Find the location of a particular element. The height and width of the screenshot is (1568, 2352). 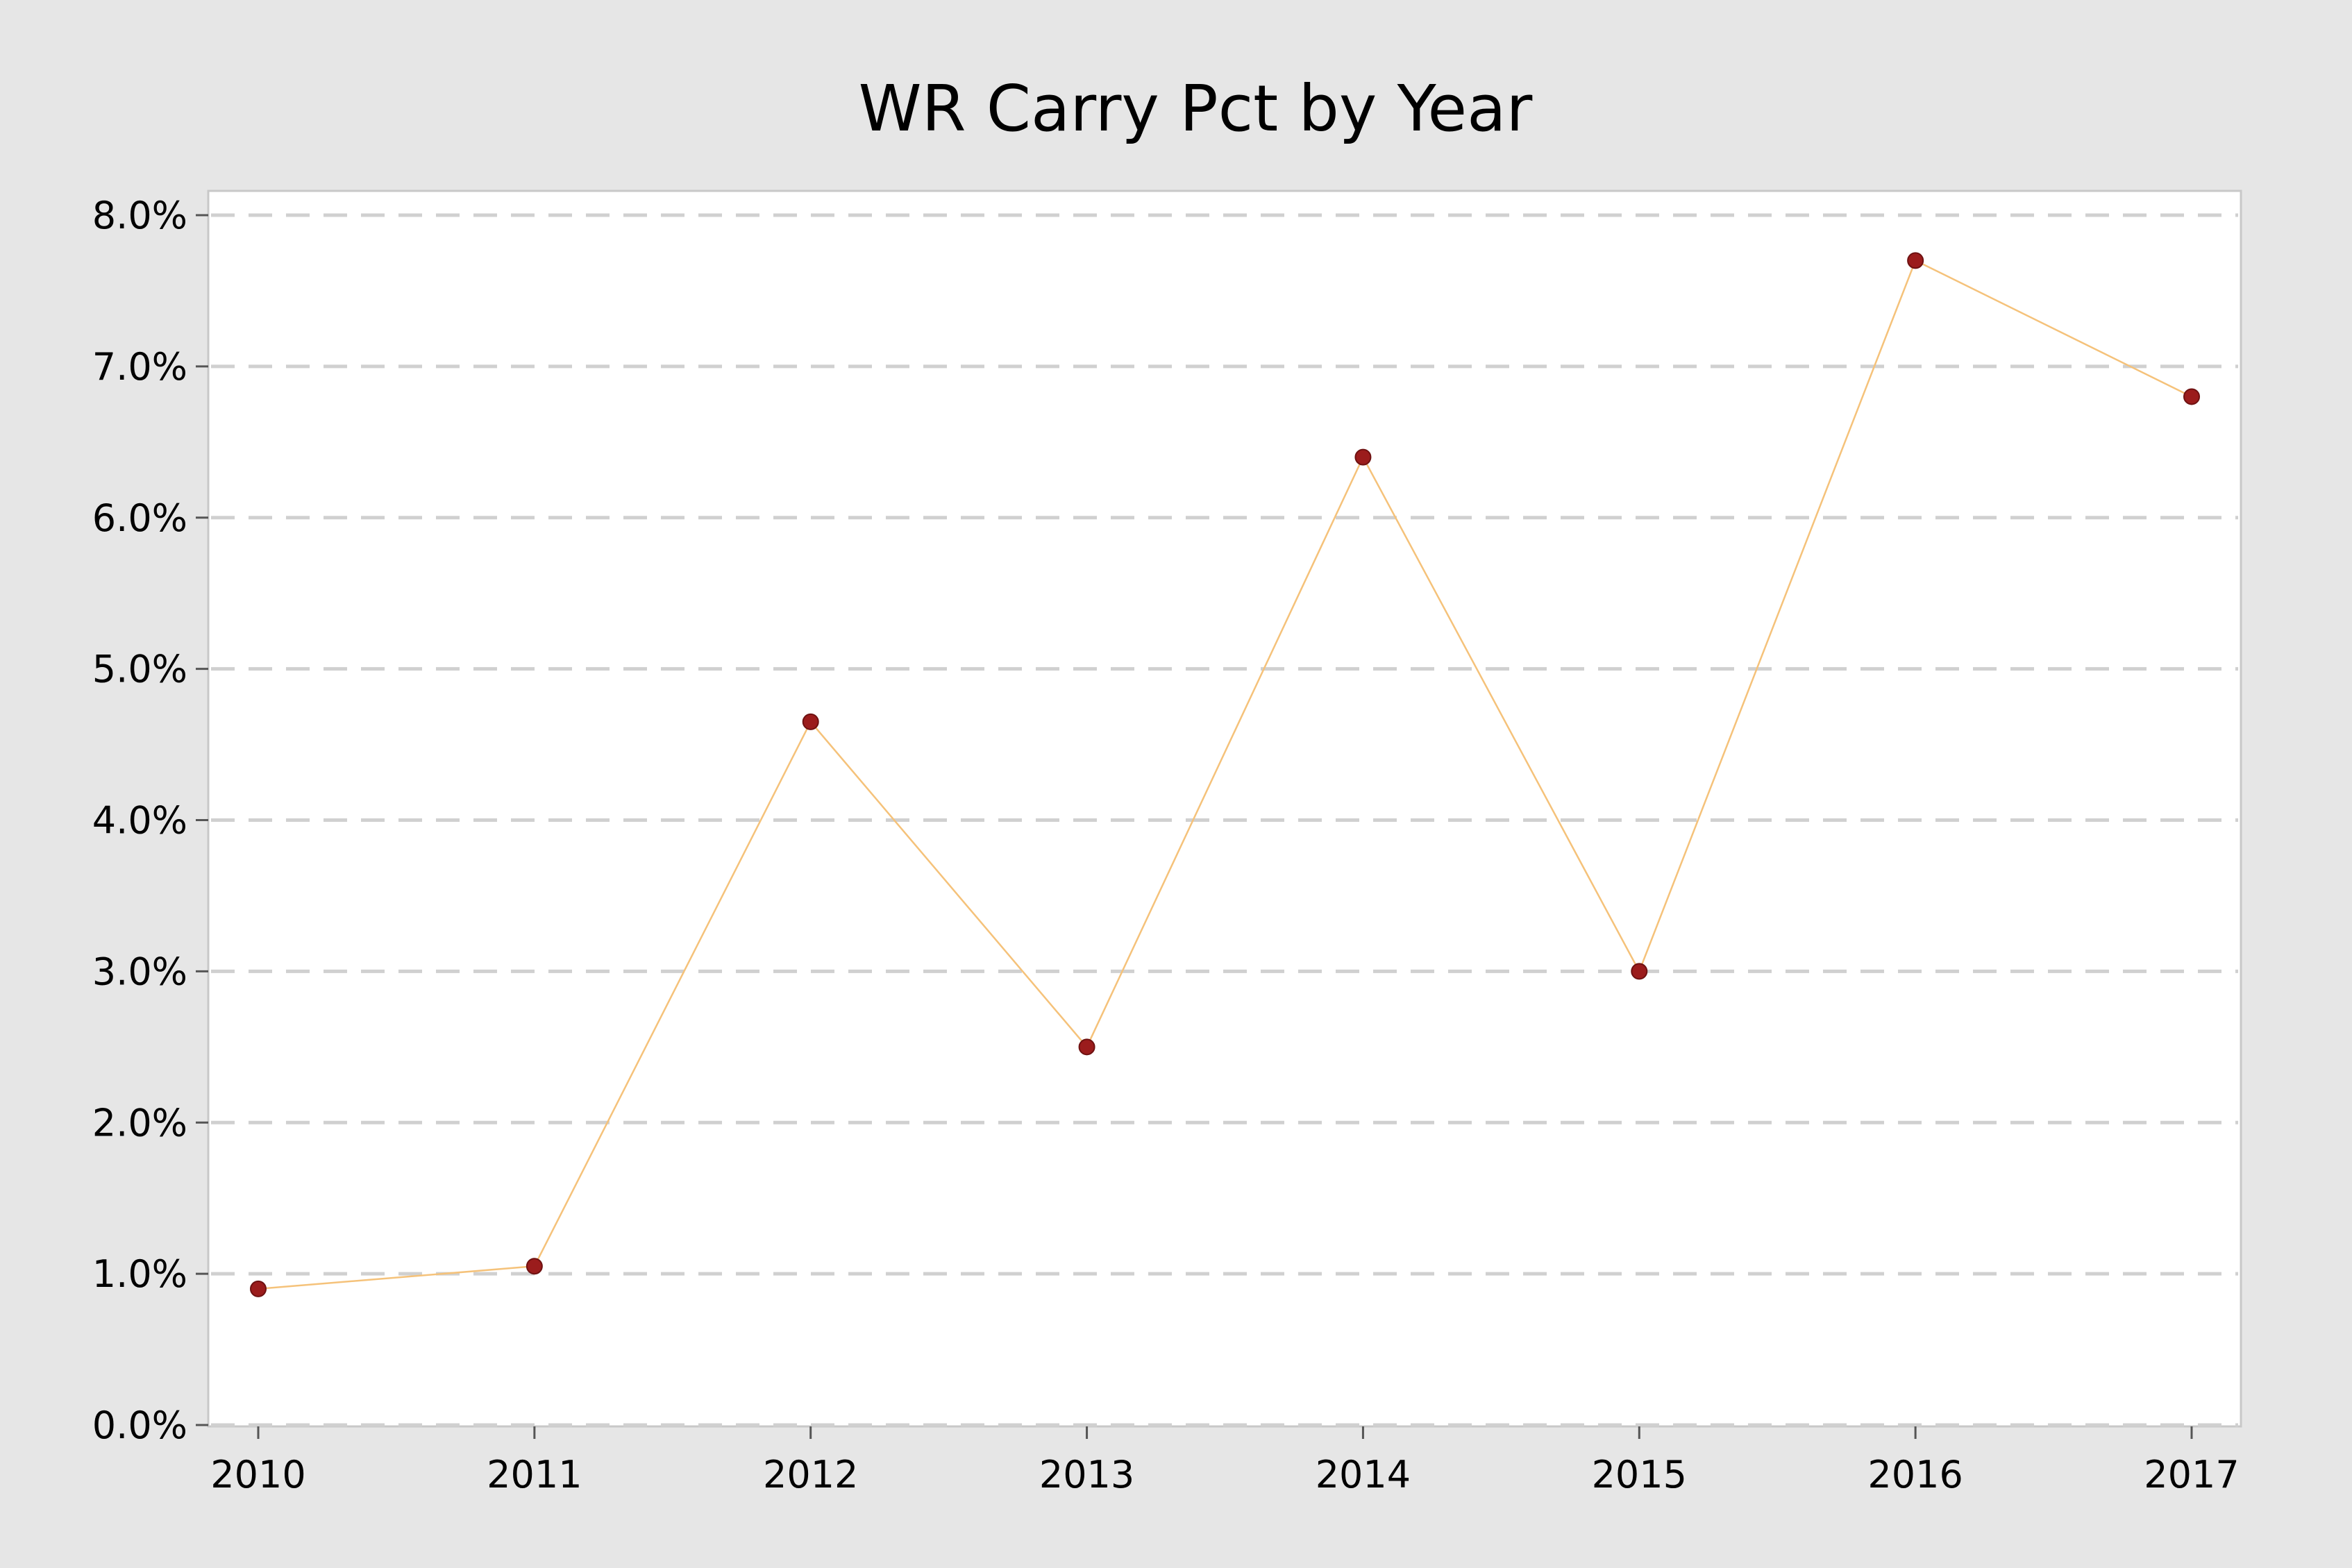

y-tick-label: 8.0% is located at coordinates (139, 215).